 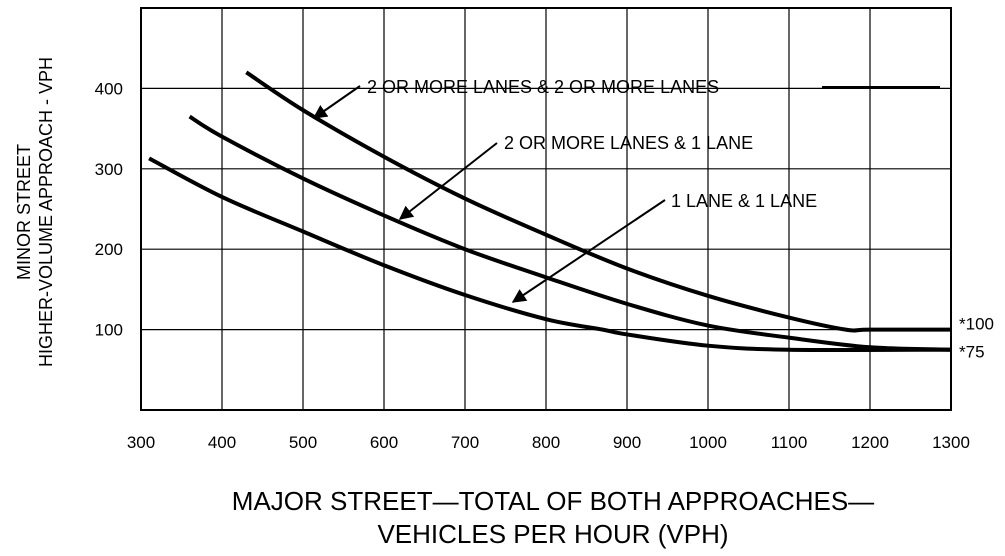 I want to click on y-tick-label: 300, so click(x=109, y=169).